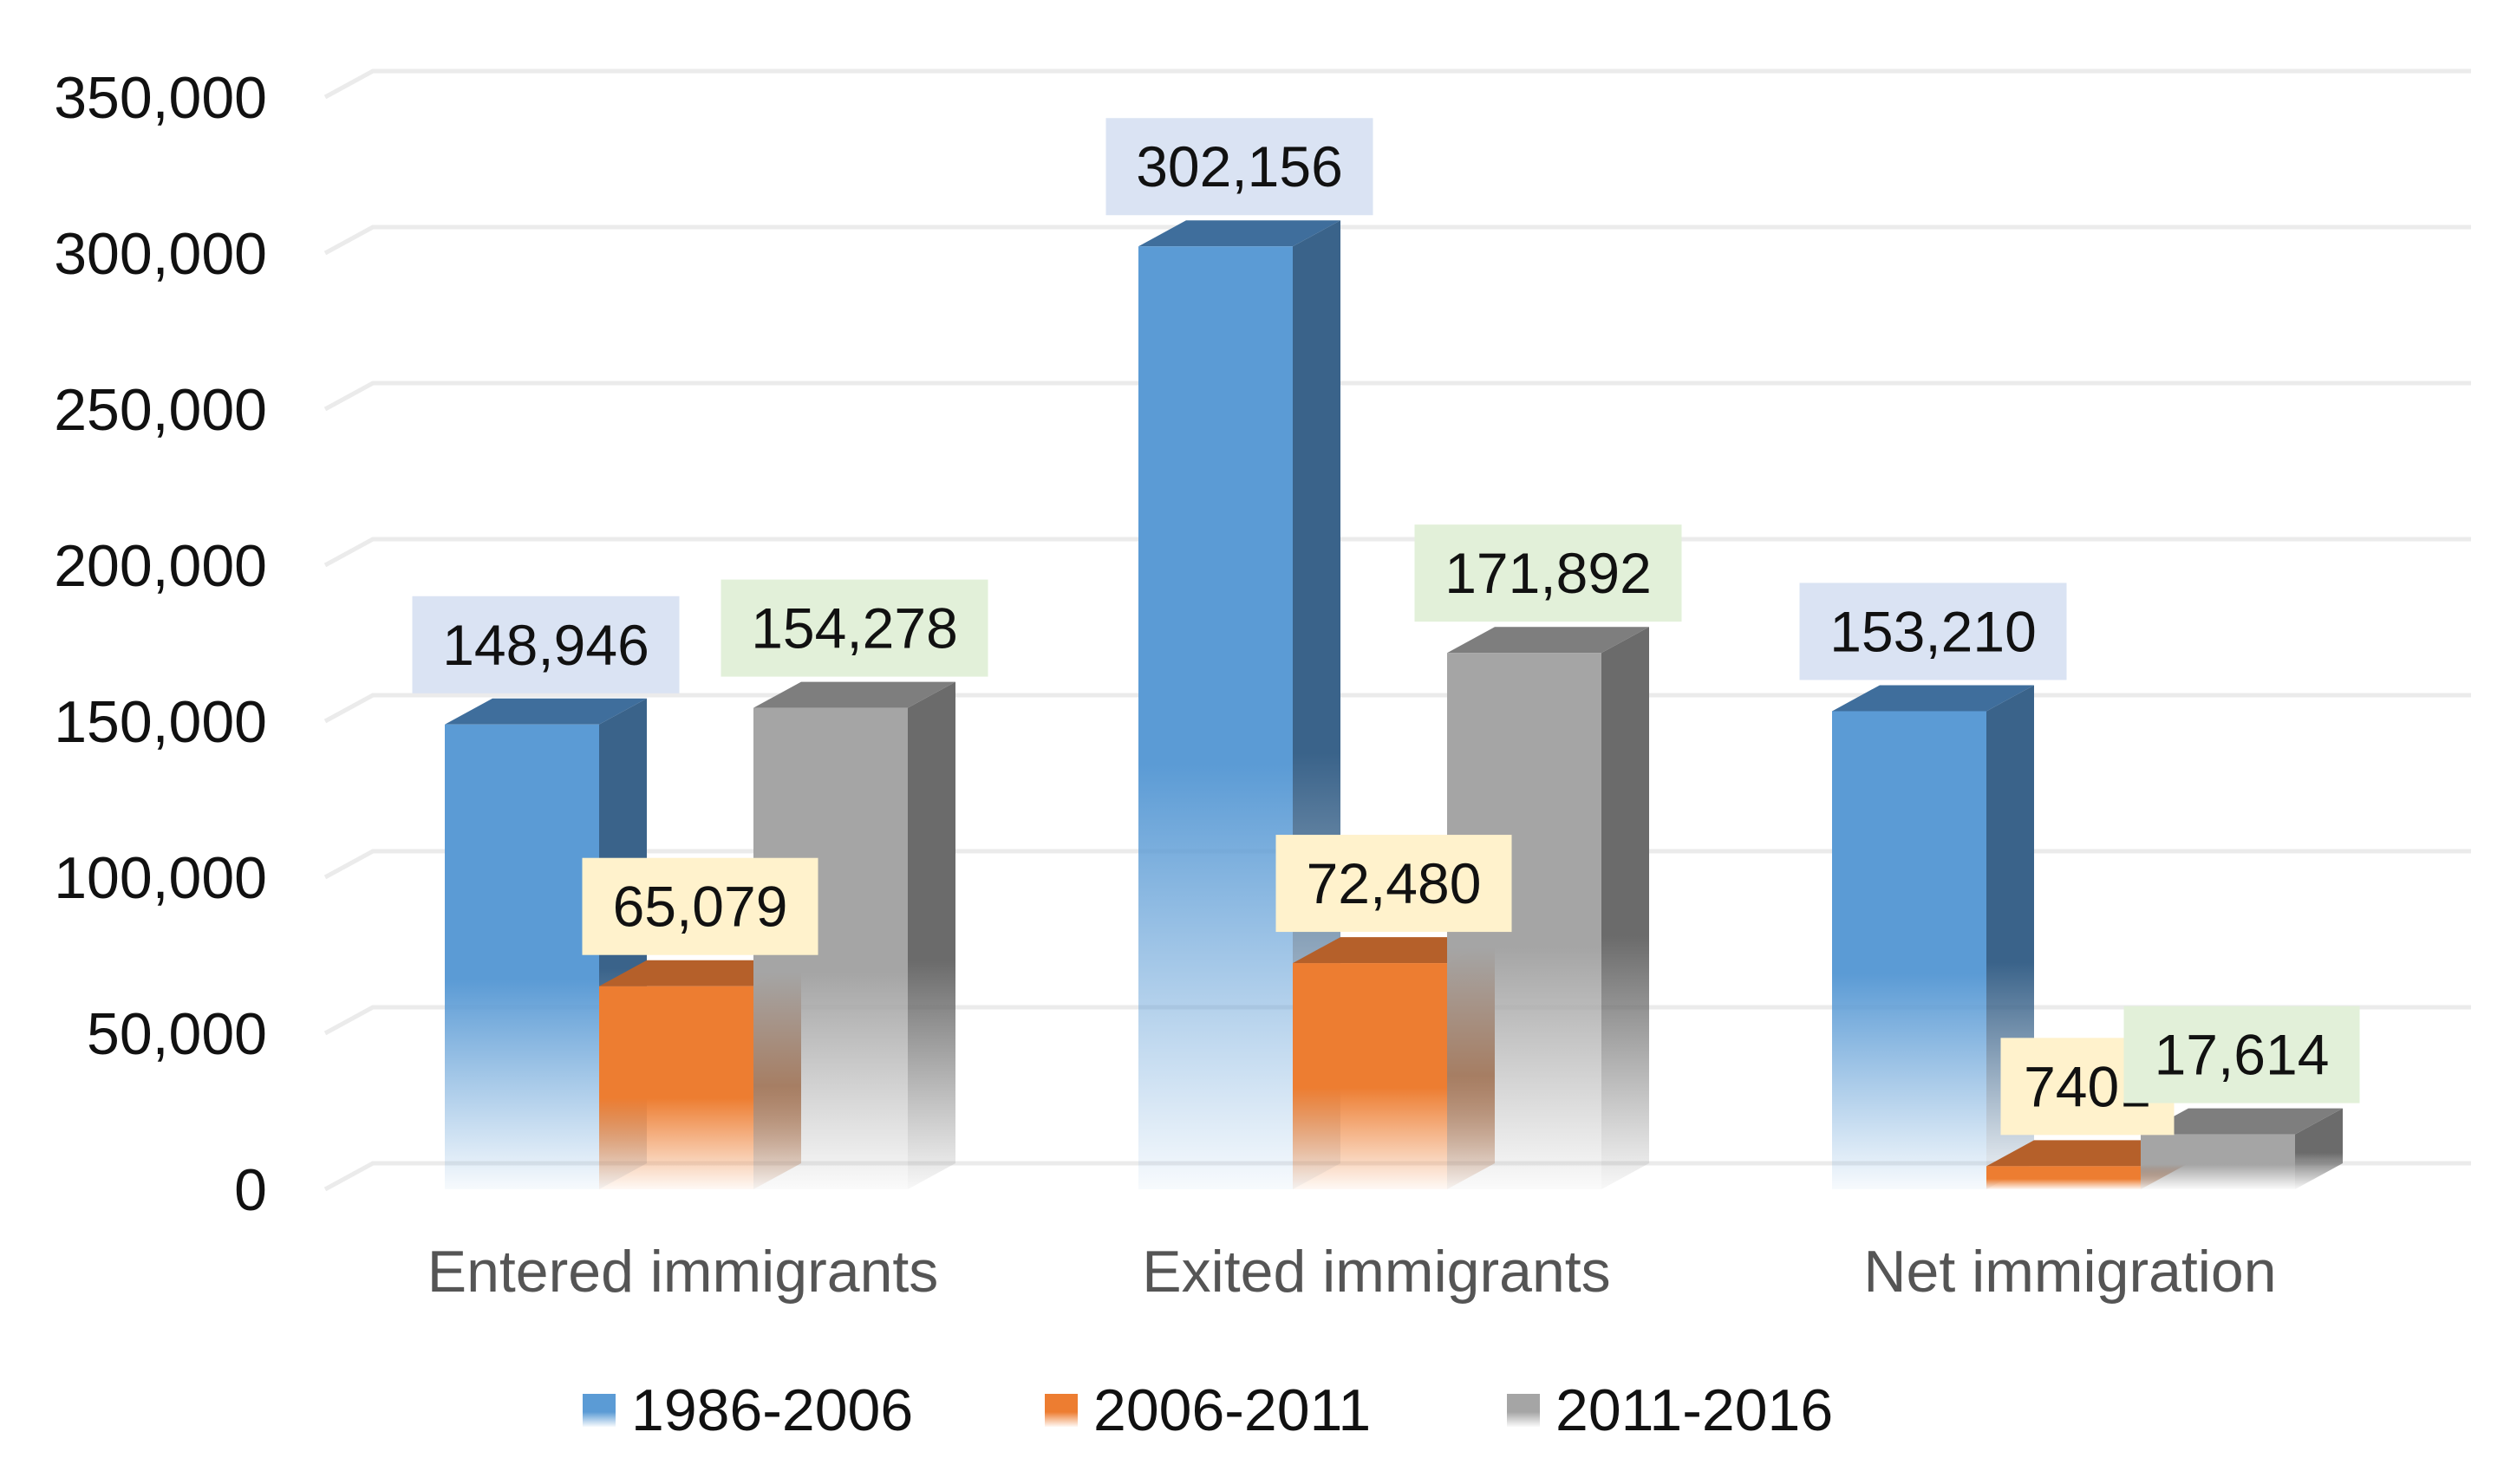 The image size is (2504, 1484). What do you see at coordinates (177, 1034) in the screenshot?
I see `y-tick-label: 50,000` at bounding box center [177, 1034].